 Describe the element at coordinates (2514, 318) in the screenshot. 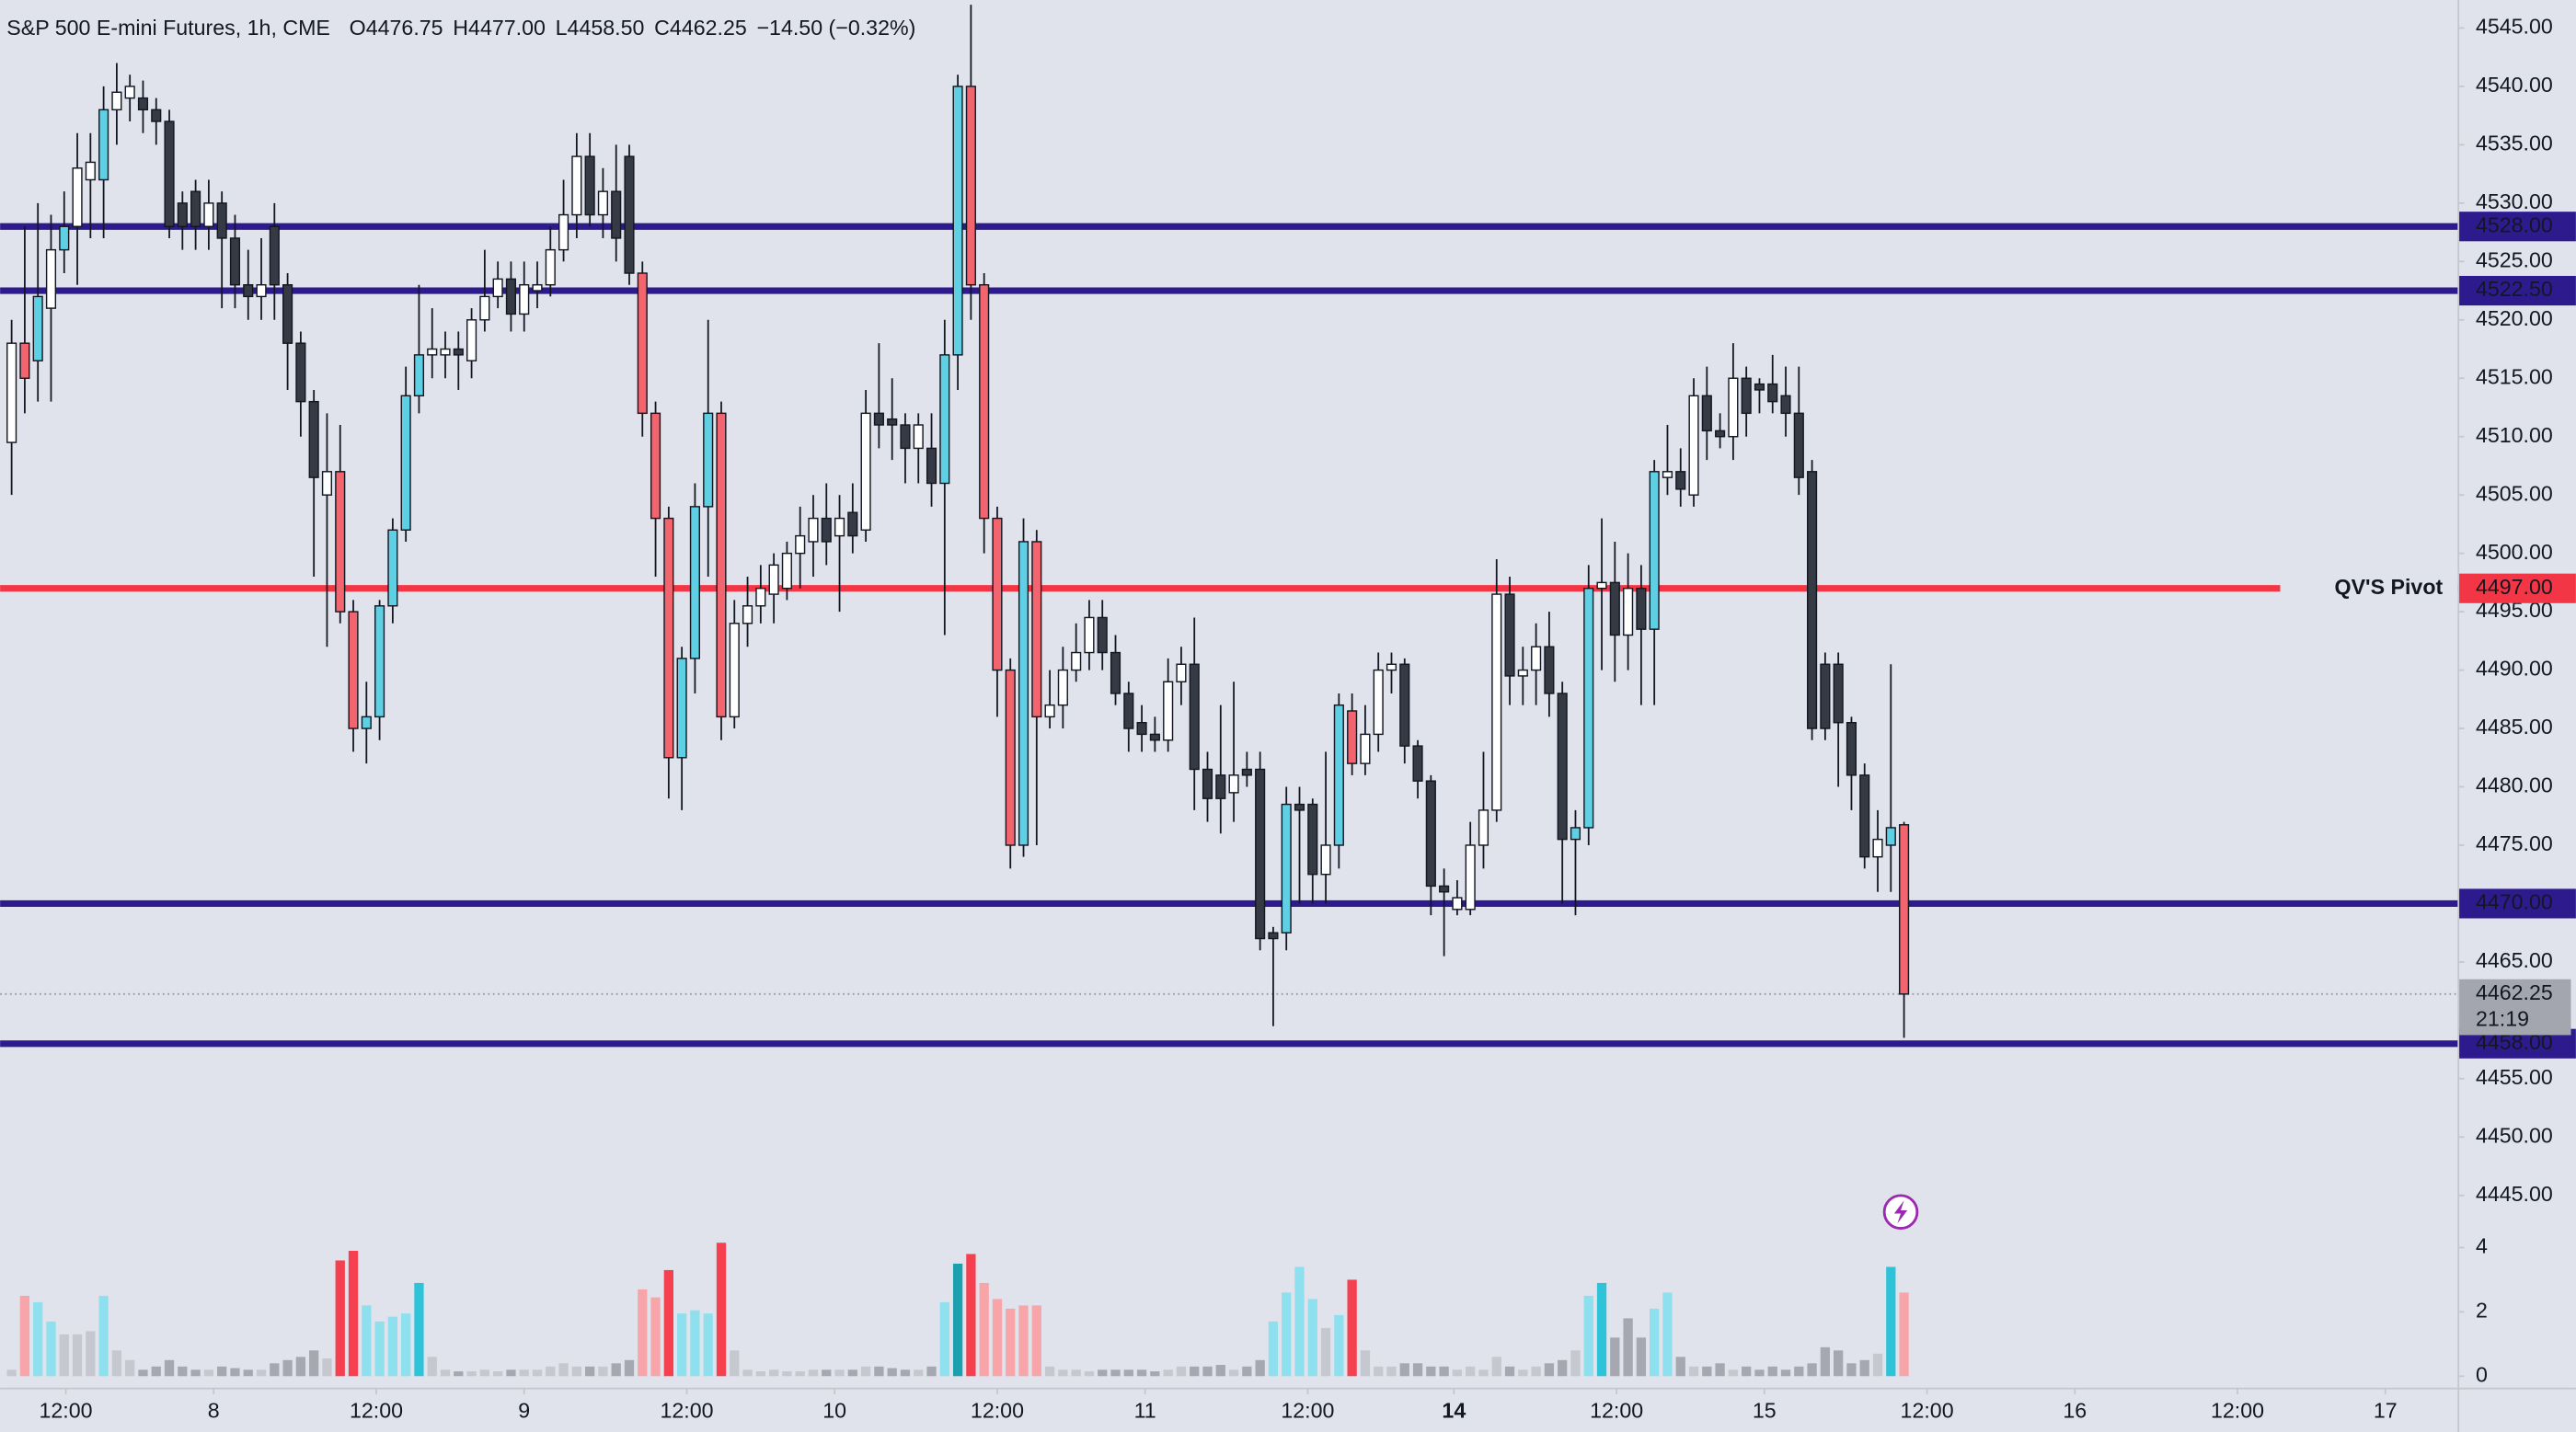

I see `y-tick-label: 4520.00` at that location.